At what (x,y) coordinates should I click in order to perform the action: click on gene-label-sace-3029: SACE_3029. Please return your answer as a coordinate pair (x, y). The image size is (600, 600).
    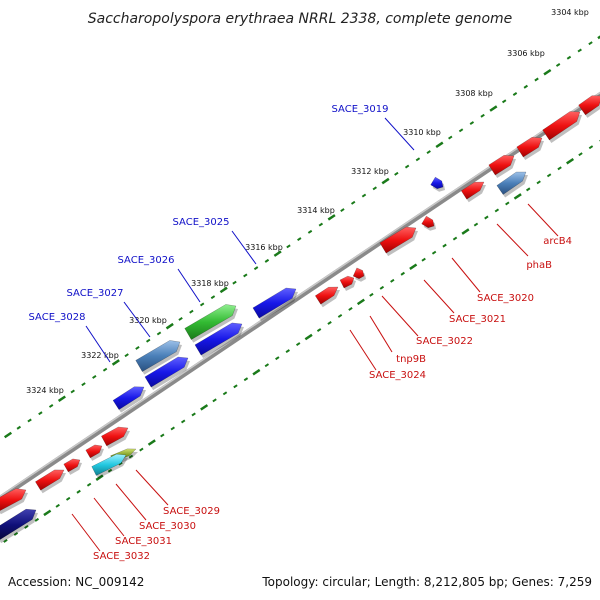
    Looking at the image, I should click on (191, 511).